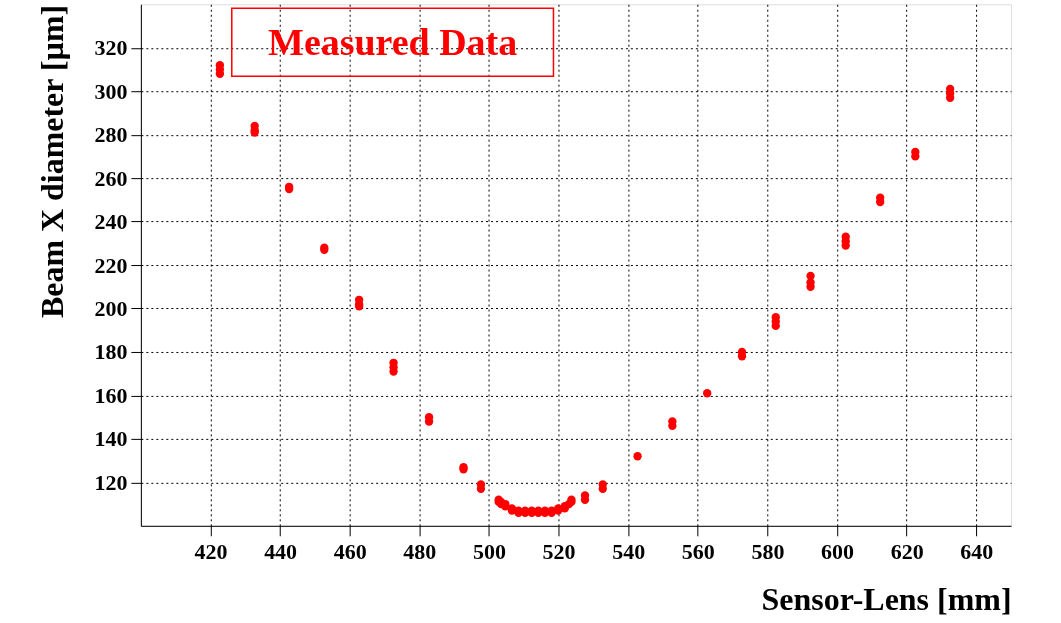 This screenshot has width=1061, height=623. I want to click on x-tick-label: 600, so click(837, 552).